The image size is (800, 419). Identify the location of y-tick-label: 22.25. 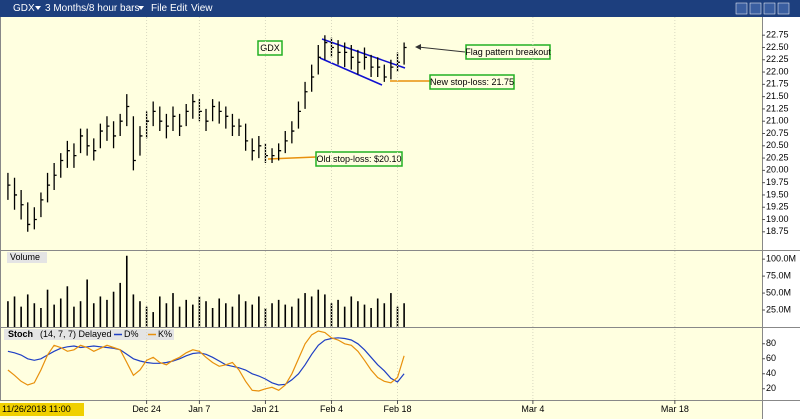
(777, 59).